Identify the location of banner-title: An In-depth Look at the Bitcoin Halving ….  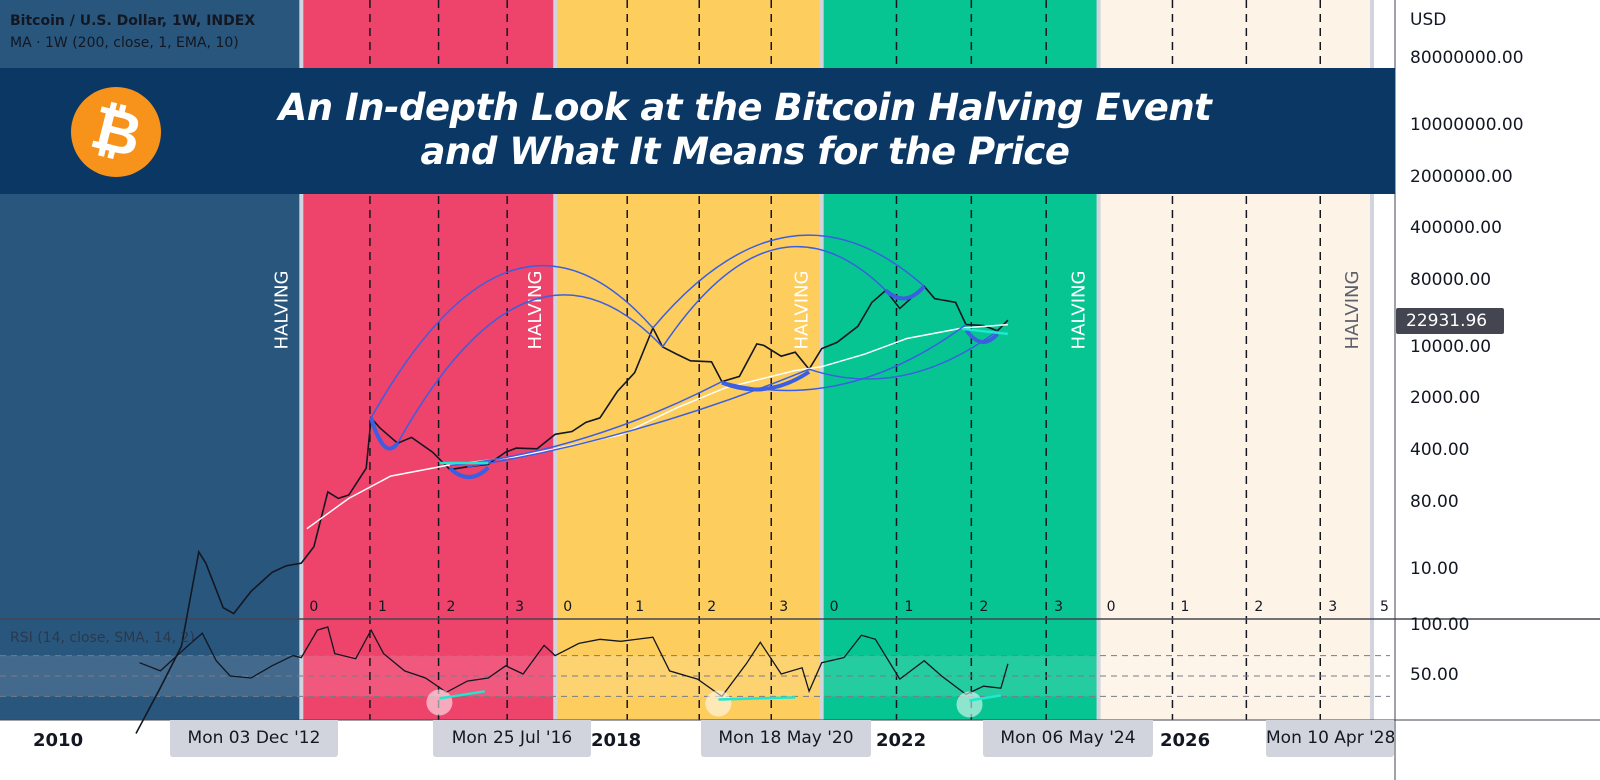
(745, 130).